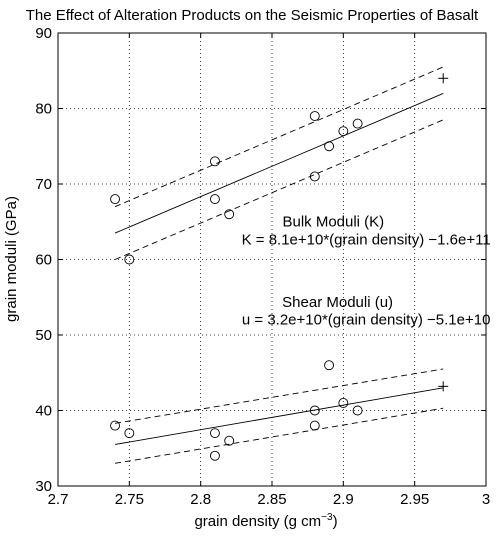 This screenshot has height=538, width=504. Describe the element at coordinates (43, 335) in the screenshot. I see `y-tick-label: 50` at that location.